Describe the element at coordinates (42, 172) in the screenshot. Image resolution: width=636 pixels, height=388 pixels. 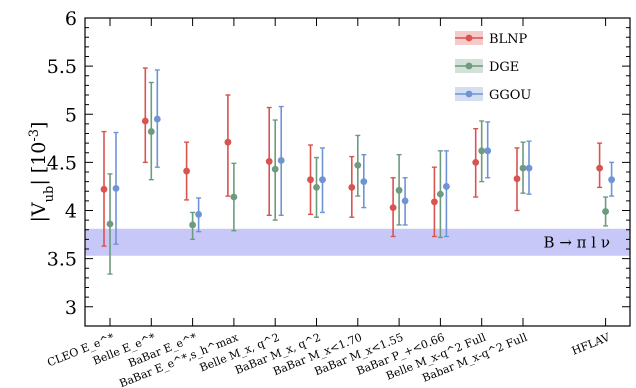
I see `y-axis-label: |Vub| [10-3]` at that location.